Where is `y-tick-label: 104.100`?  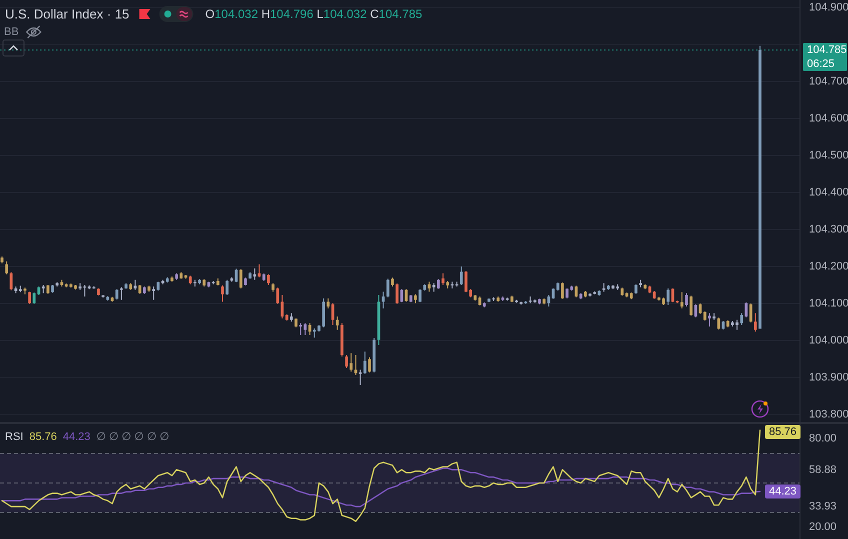 y-tick-label: 104.100 is located at coordinates (828, 304).